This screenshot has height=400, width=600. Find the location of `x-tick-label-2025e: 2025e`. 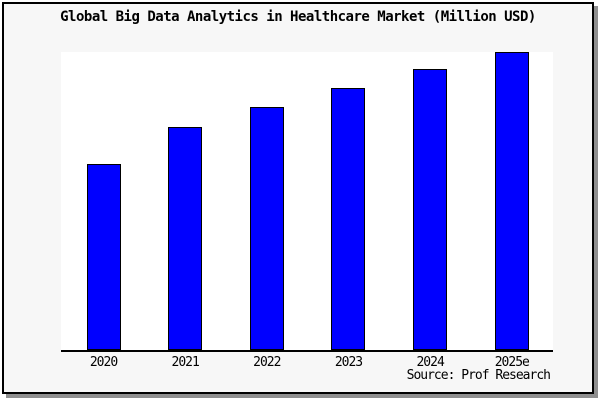

x-tick-label-2025e: 2025e is located at coordinates (512, 362).